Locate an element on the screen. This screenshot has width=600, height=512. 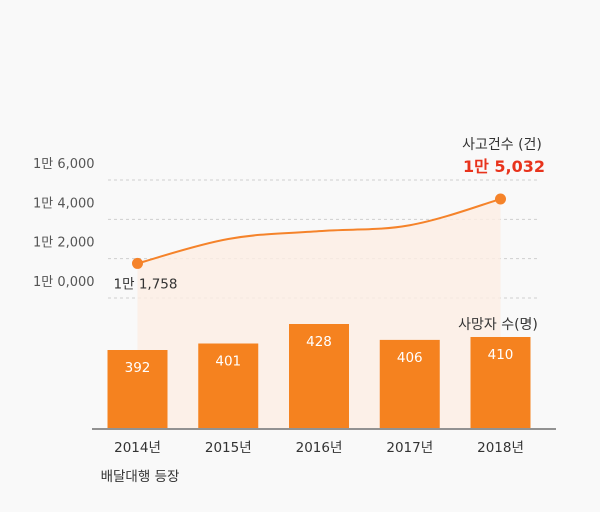
y-tick-label: 1만 2,000 is located at coordinates (64, 243).